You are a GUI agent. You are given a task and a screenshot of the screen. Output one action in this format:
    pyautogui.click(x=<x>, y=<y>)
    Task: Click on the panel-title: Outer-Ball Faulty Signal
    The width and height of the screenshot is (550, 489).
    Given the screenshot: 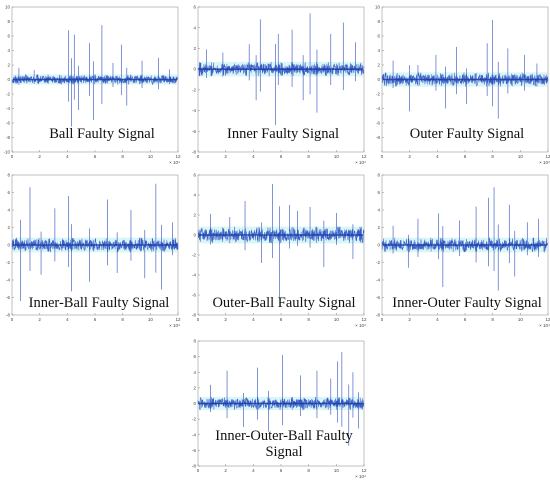 What is the action you would take?
    pyautogui.click(x=283, y=303)
    